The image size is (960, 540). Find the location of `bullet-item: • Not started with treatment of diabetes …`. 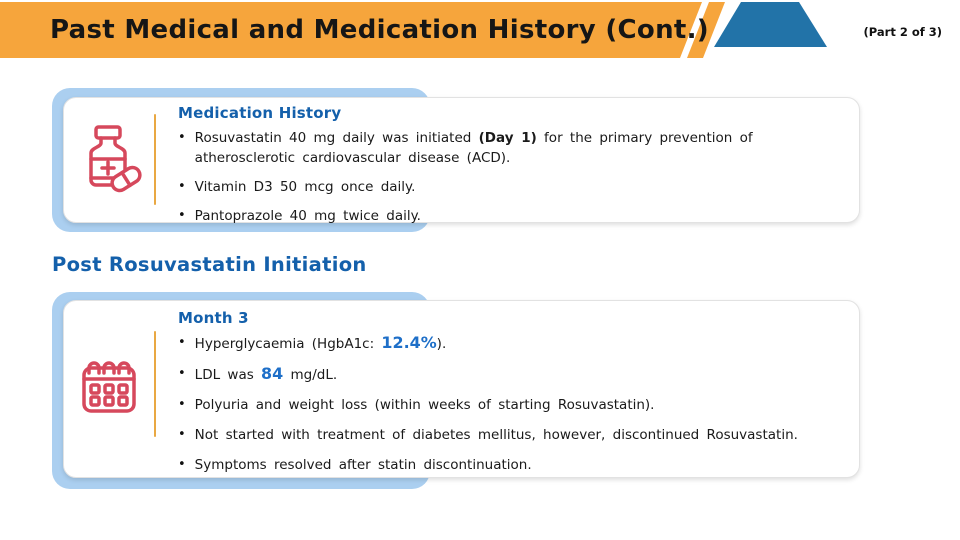

bullet-item: • Not started with treatment of diabetes … is located at coordinates (511, 435).